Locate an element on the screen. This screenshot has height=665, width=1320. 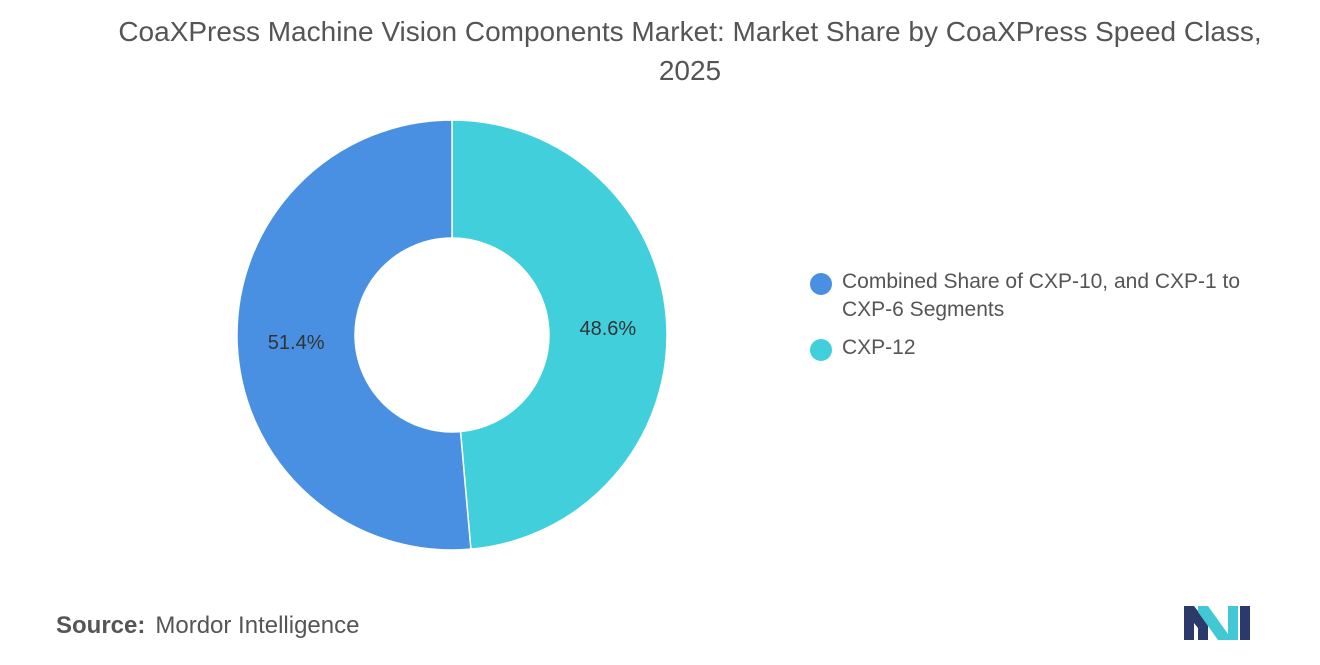
logo-shape-accent is located at coordinates (1245, 623).